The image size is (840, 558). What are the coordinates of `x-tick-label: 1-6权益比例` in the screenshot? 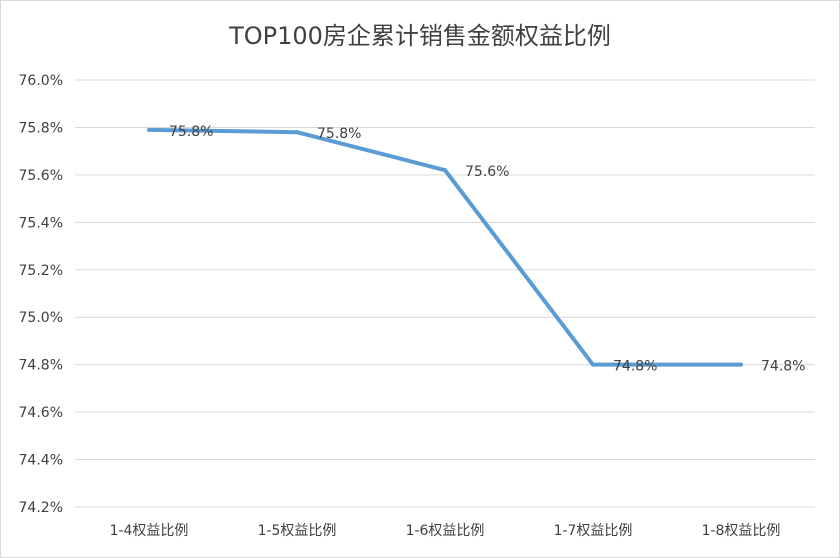 It's located at (445, 531).